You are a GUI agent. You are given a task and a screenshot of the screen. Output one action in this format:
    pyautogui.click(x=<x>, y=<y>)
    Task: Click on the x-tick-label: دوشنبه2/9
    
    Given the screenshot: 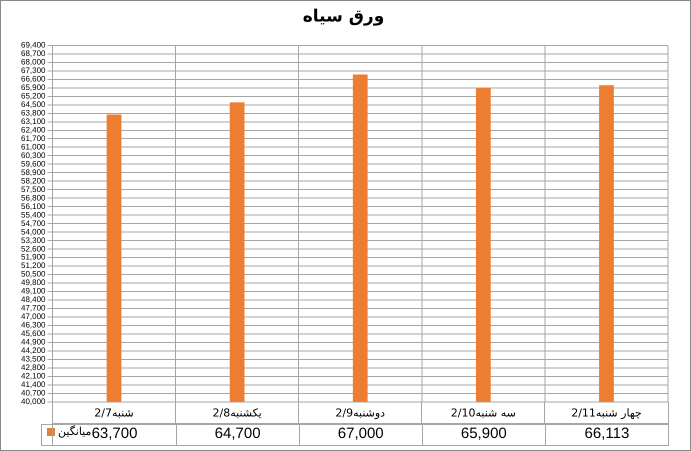 What is the action you would take?
    pyautogui.click(x=360, y=413)
    